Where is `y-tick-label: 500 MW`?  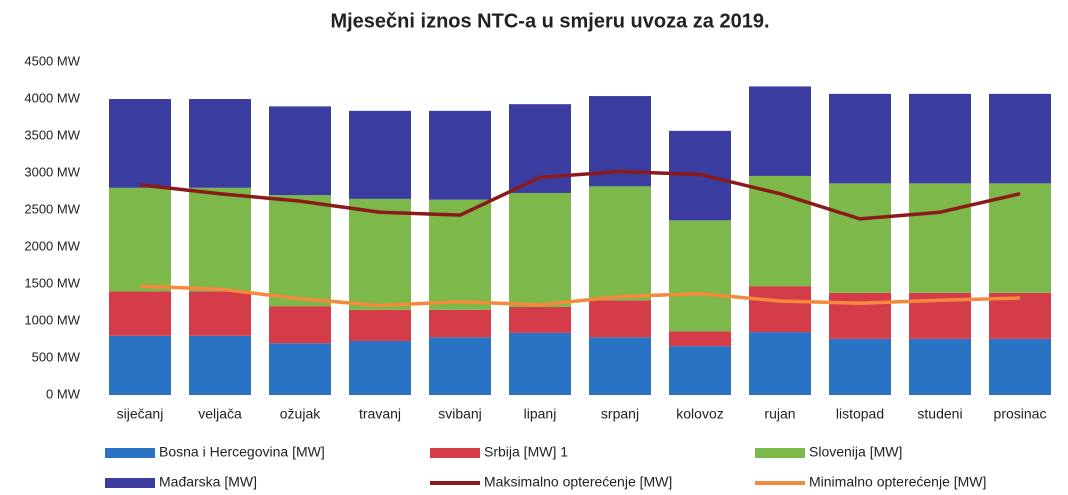 y-tick-label: 500 MW is located at coordinates (56, 356).